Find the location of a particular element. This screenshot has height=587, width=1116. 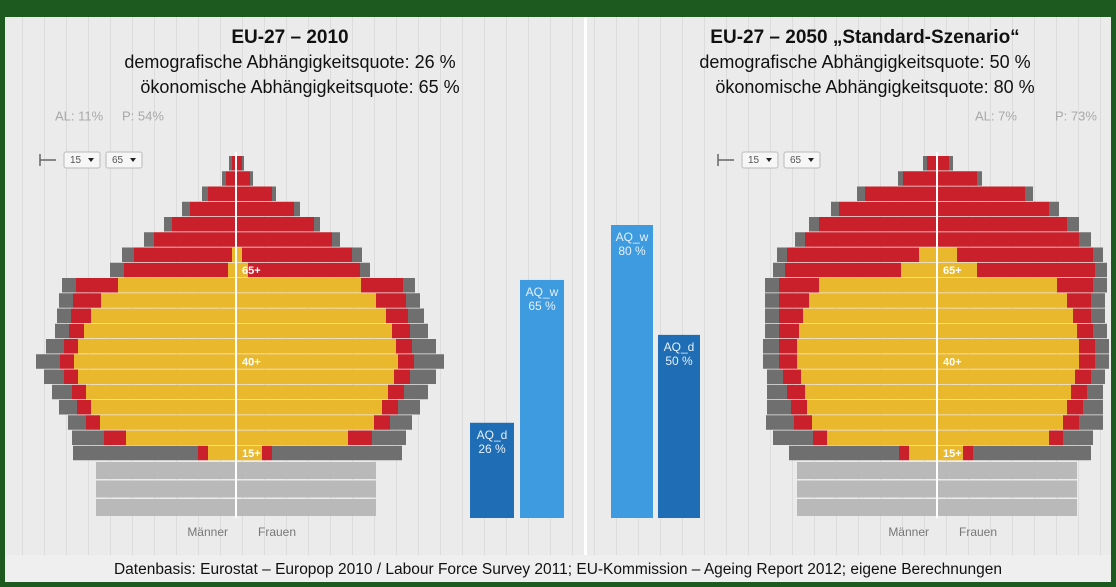

panel-subtitle: demografische Abhängigkeitsquote: 50 % is located at coordinates (864, 62).